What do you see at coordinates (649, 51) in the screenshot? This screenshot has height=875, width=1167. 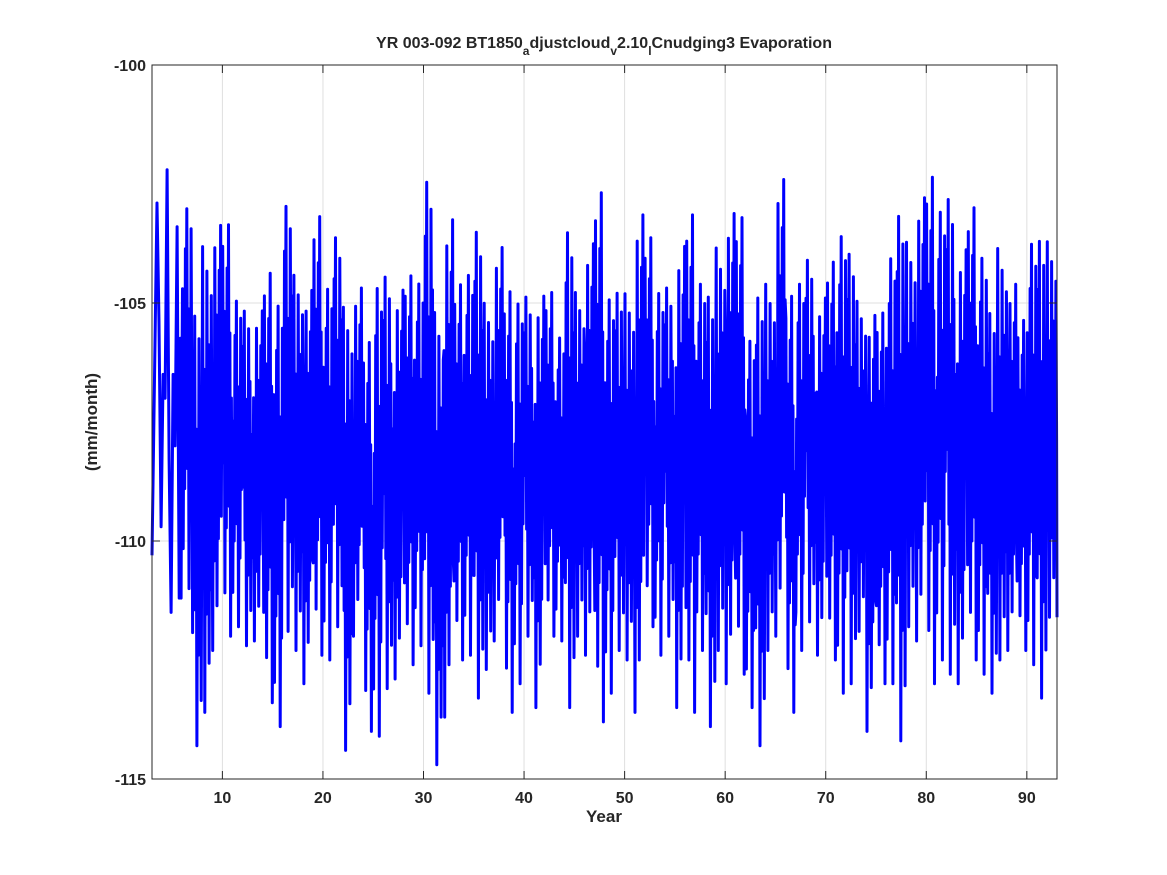 I see `title-subscript: l` at bounding box center [649, 51].